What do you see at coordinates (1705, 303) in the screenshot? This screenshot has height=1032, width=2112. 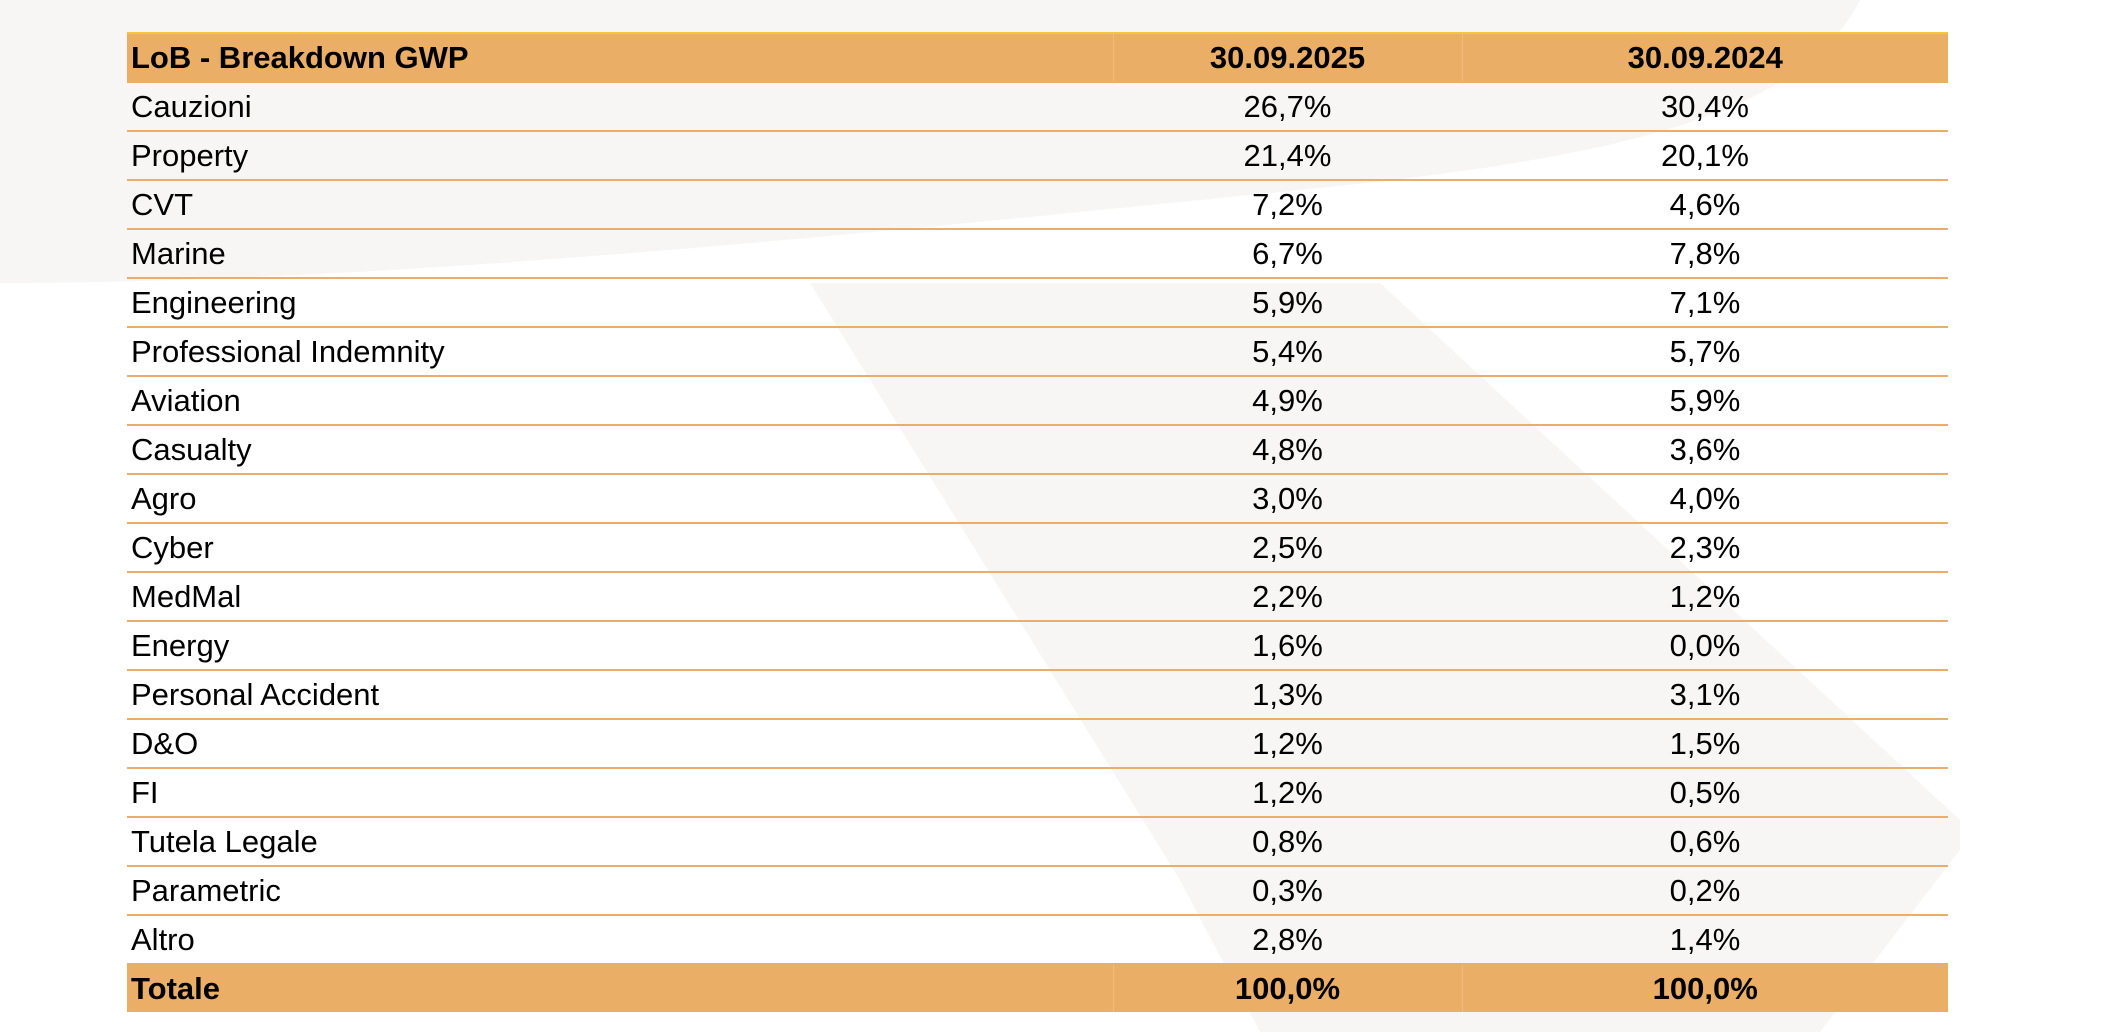 I see `value-2024: 7,1%` at bounding box center [1705, 303].